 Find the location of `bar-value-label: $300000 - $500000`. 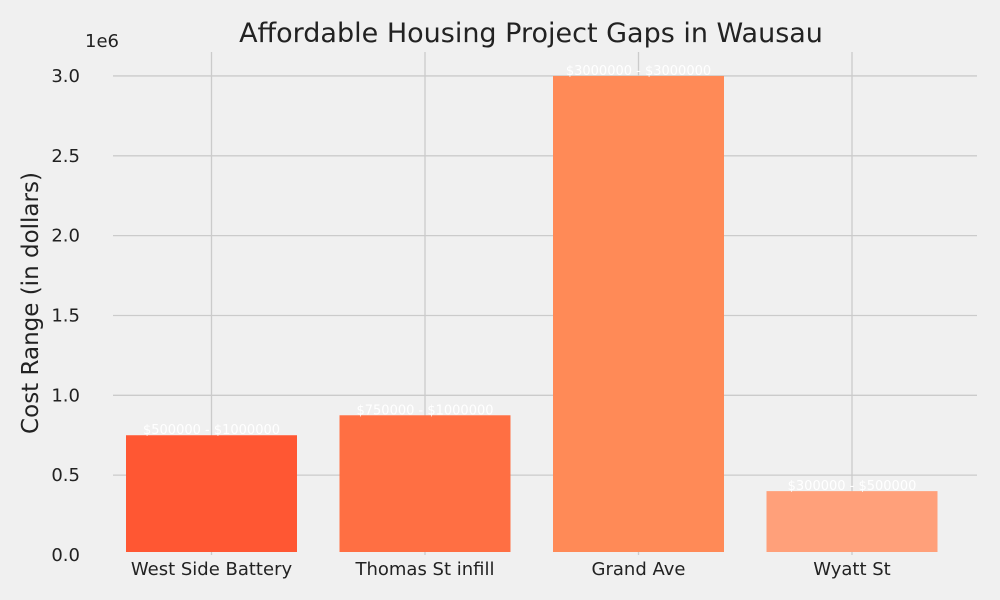

bar-value-label: $300000 - $500000 is located at coordinates (852, 486).